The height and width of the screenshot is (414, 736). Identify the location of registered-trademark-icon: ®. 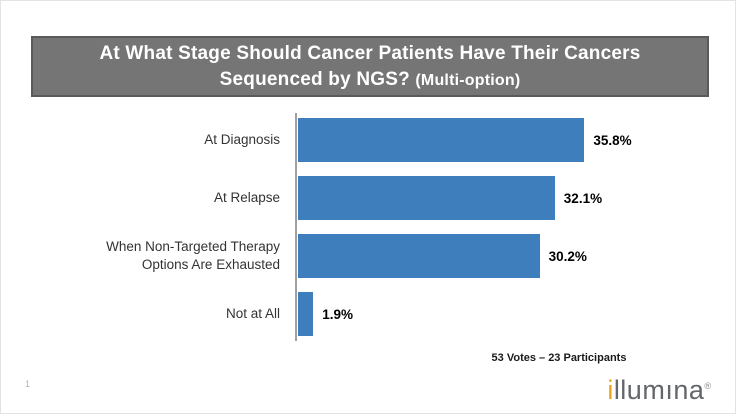
(707, 386).